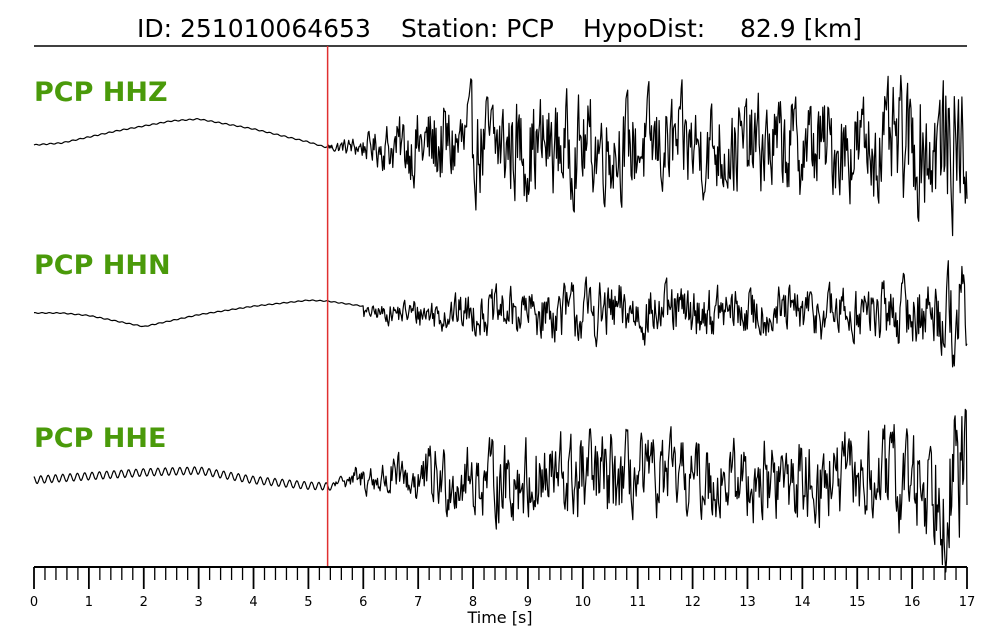 This screenshot has width=1000, height=640. What do you see at coordinates (802, 602) in the screenshot?
I see `time-axis-tick-label: 14` at bounding box center [802, 602].